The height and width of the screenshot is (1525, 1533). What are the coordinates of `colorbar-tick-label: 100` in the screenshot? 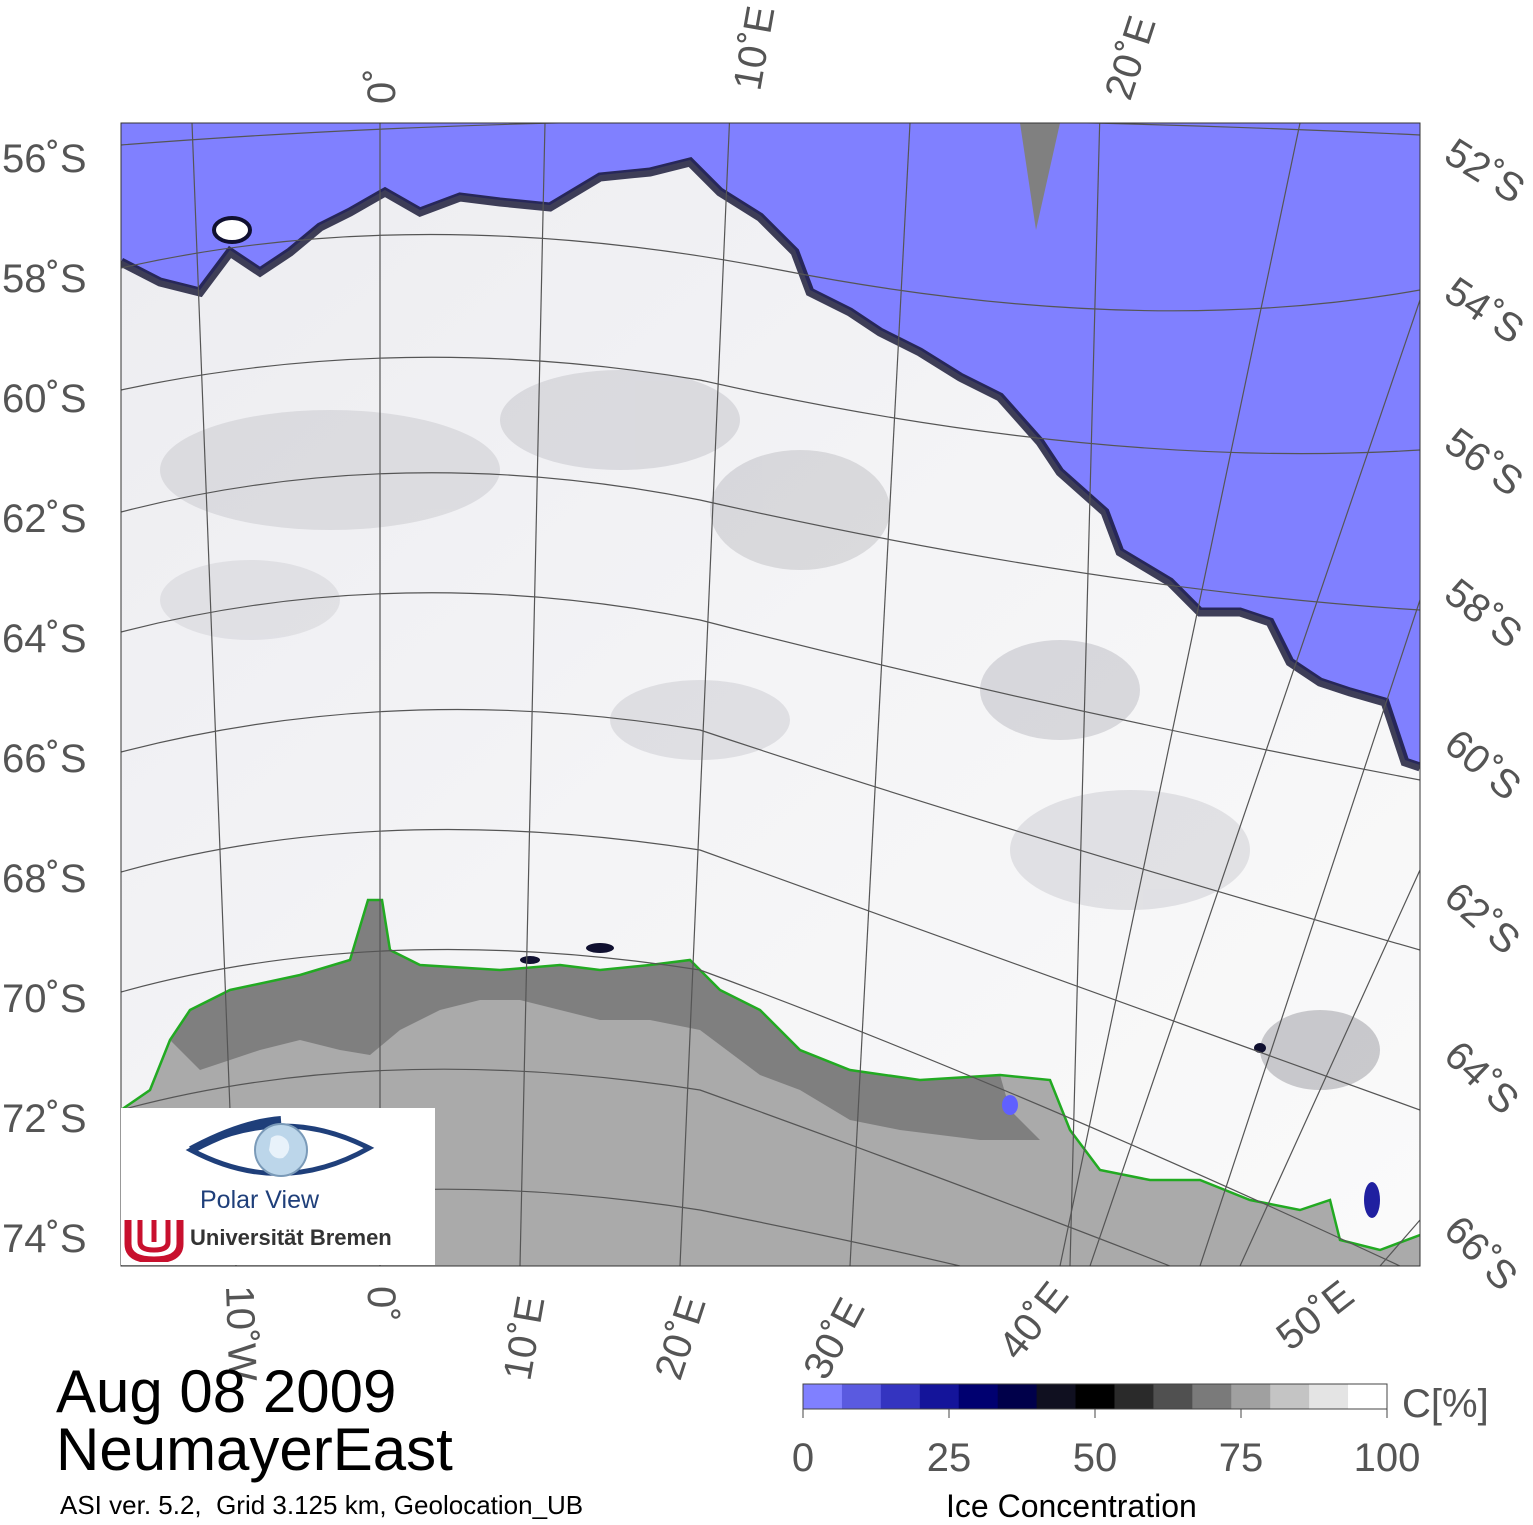 It's located at (1387, 1458).